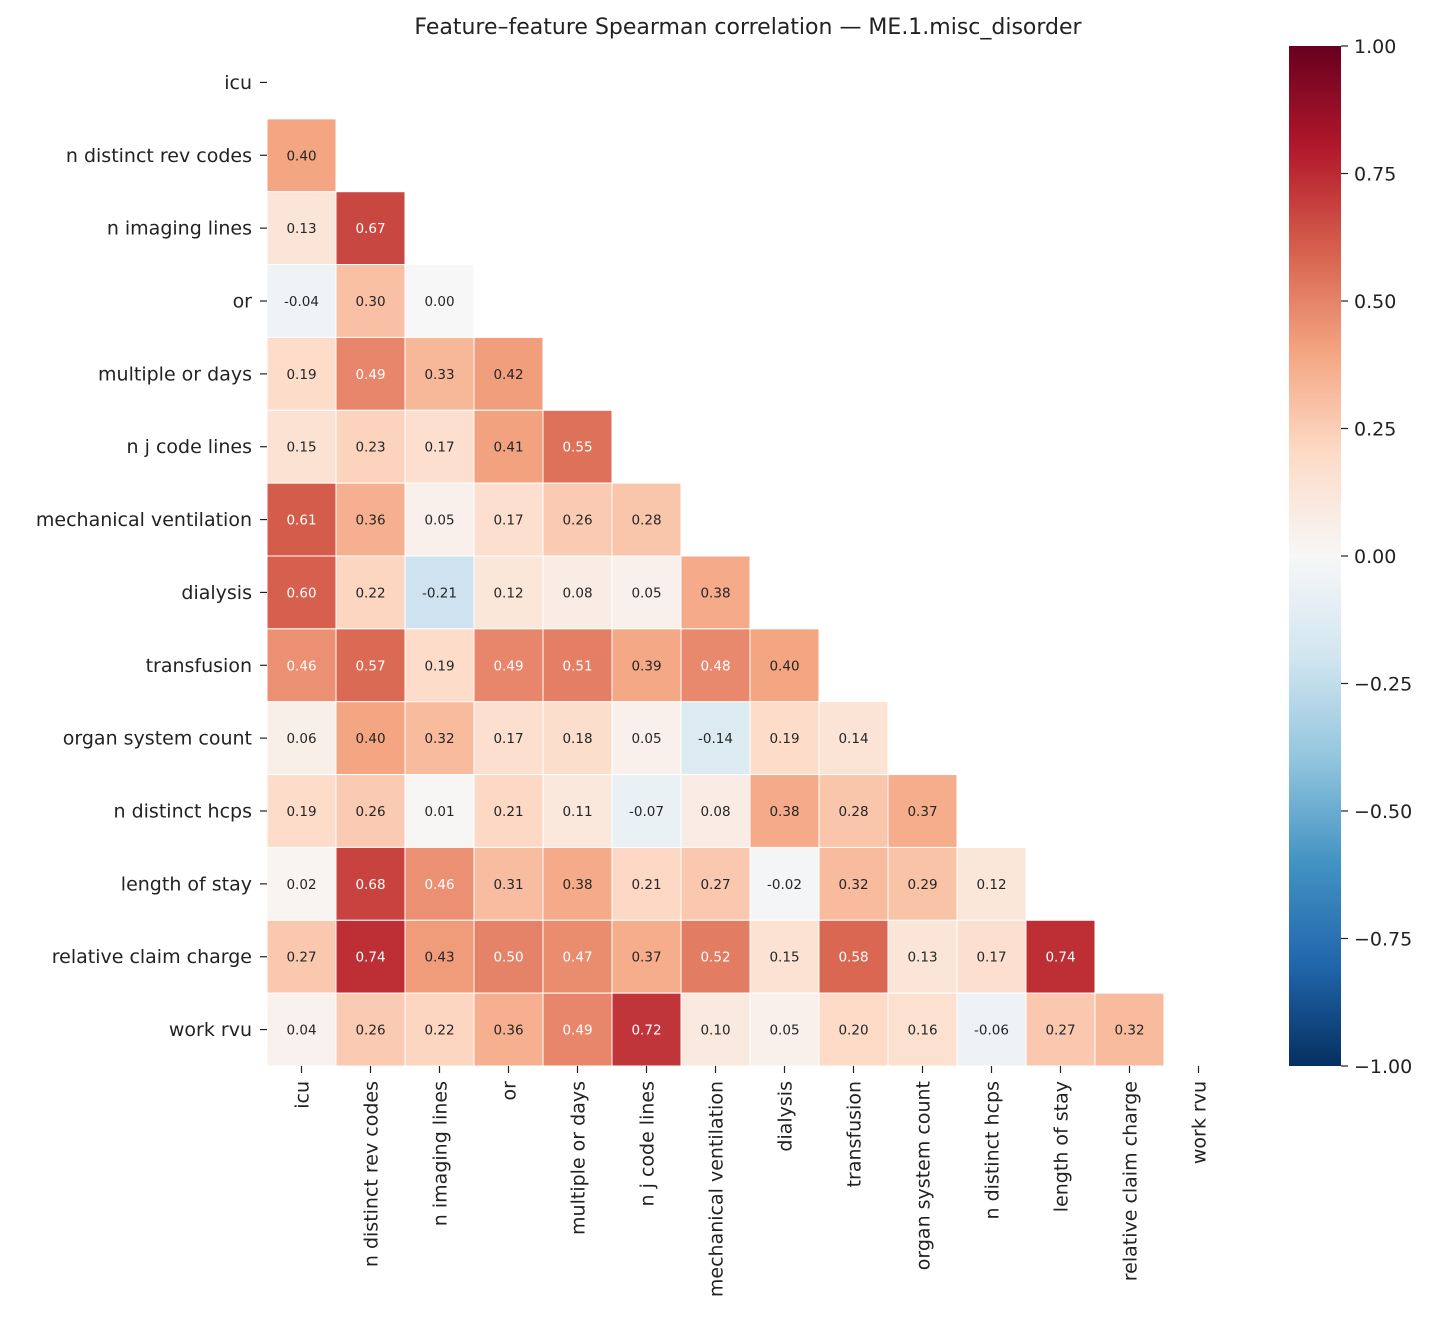 Image resolution: width=1433 pixels, height=1336 pixels. Describe the element at coordinates (238, 83) in the screenshot. I see `y-tick-label: icu` at that location.